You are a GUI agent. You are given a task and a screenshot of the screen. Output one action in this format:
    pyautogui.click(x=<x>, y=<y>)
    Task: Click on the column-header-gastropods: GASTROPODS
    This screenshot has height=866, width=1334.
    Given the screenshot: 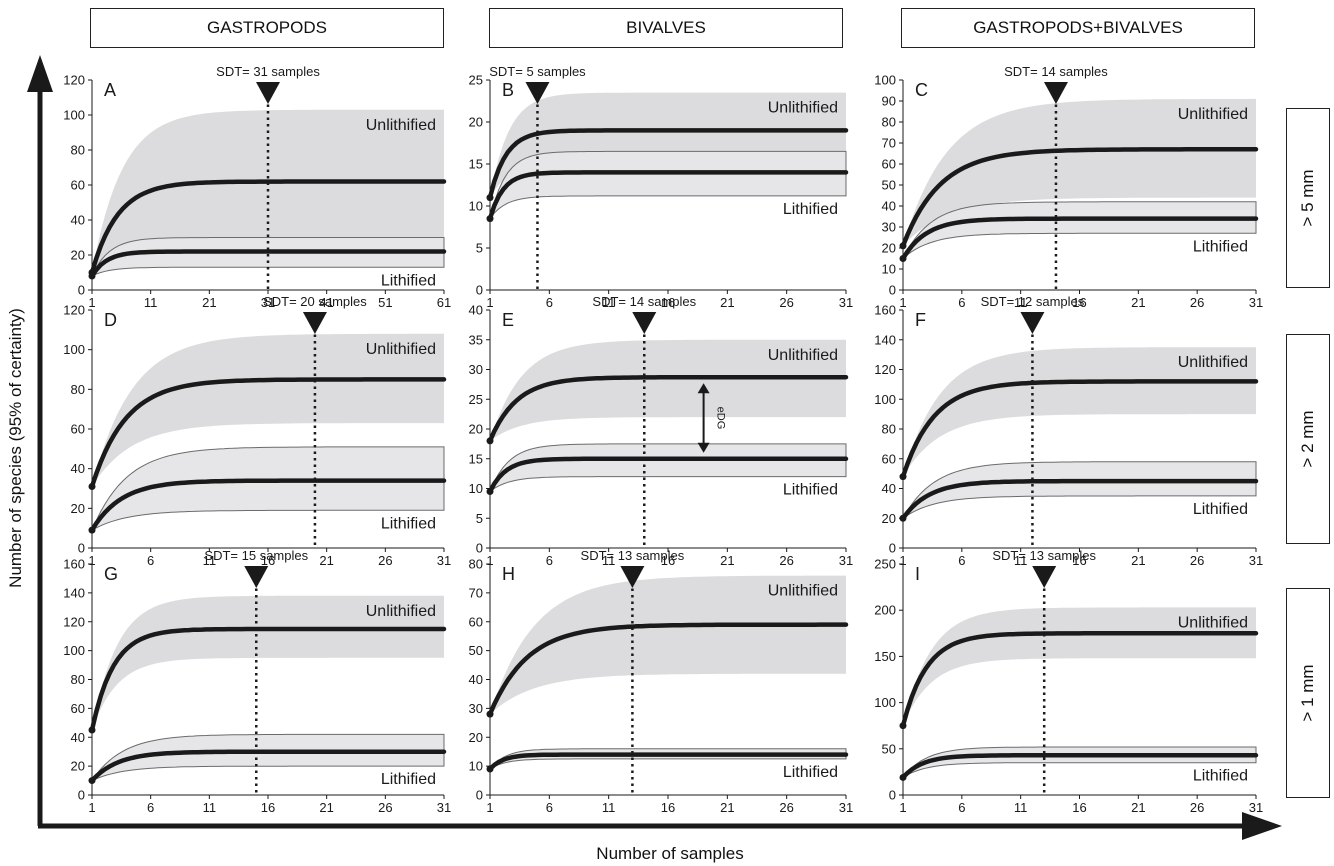 What is the action you would take?
    pyautogui.click(x=267, y=28)
    